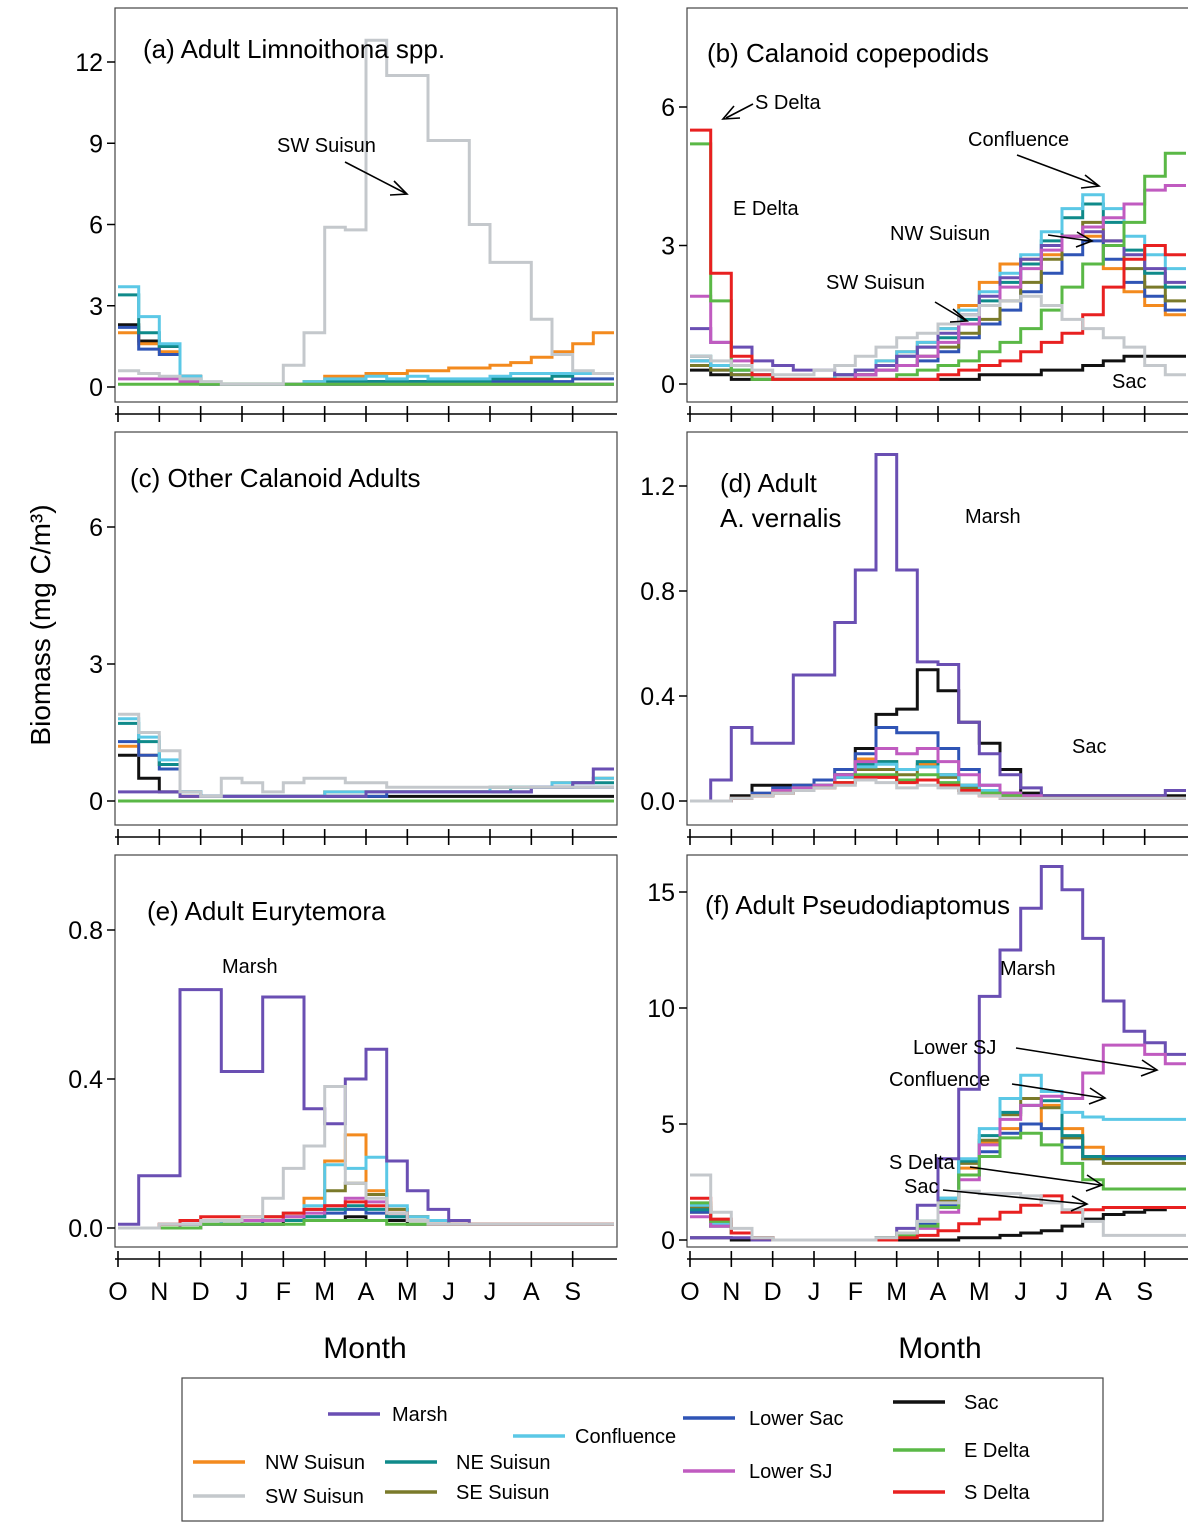  Describe the element at coordinates (661, 1009) in the screenshot. I see `ytick-label-f-2: 10` at that location.